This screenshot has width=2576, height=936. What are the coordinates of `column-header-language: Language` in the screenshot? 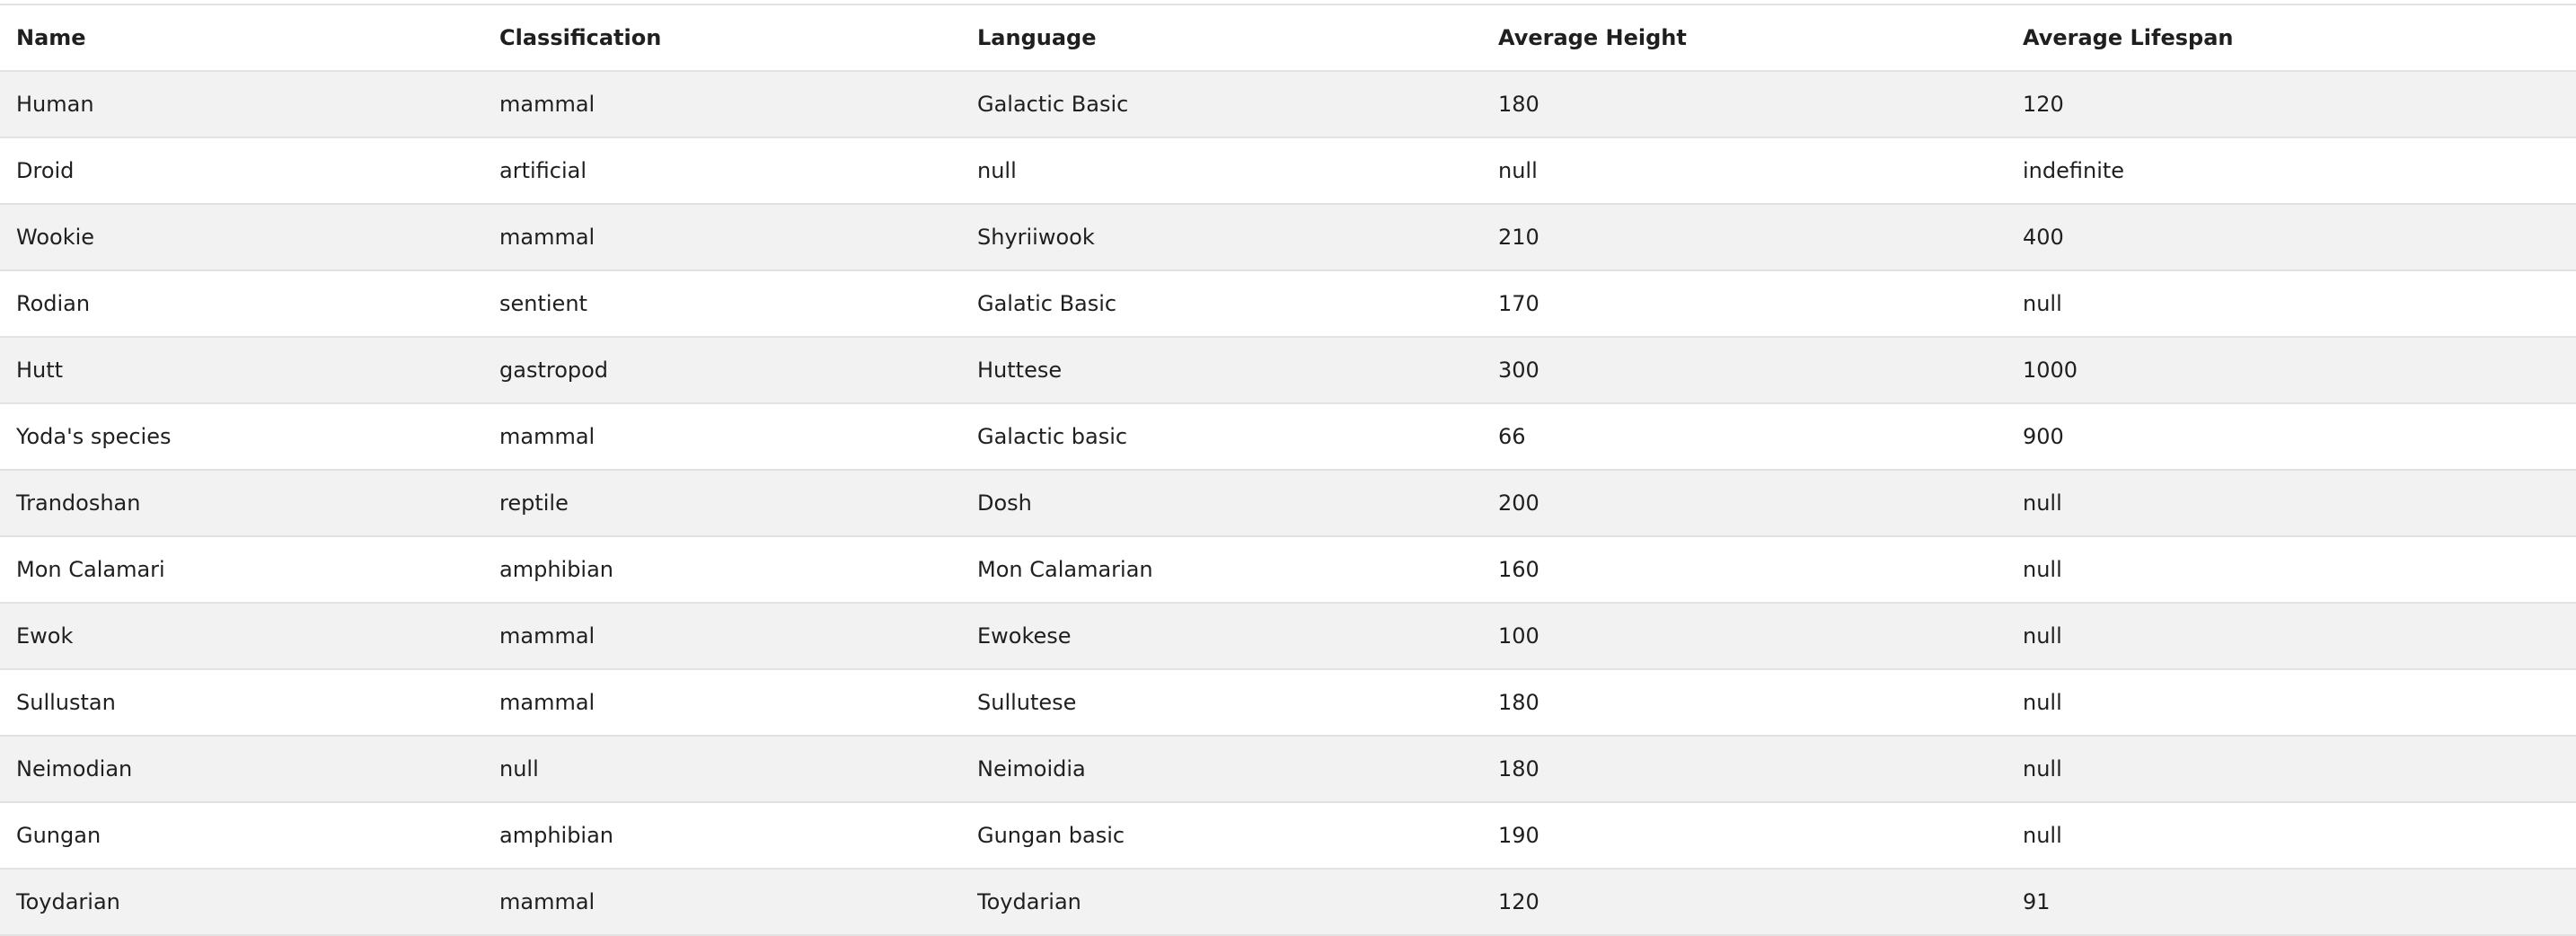 It's located at (1037, 37).